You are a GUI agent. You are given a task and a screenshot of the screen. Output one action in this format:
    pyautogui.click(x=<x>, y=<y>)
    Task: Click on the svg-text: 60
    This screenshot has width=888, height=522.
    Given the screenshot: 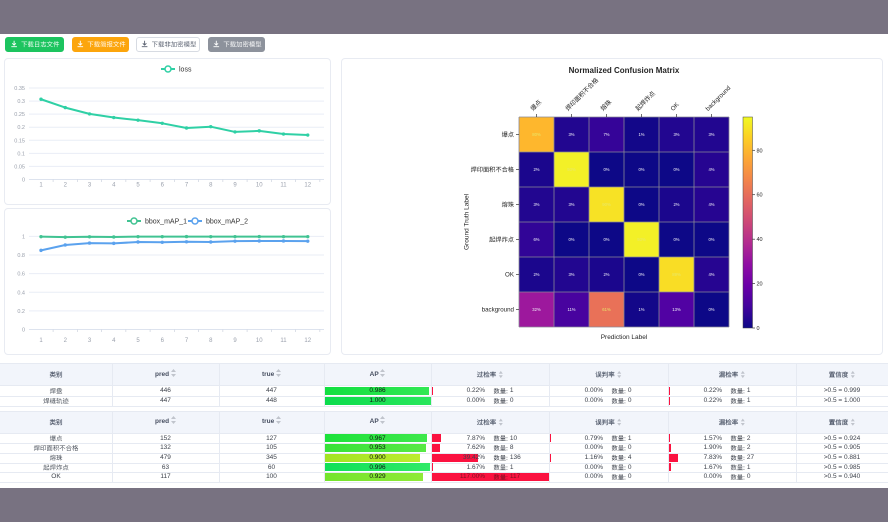 What is the action you would take?
    pyautogui.click(x=760, y=196)
    